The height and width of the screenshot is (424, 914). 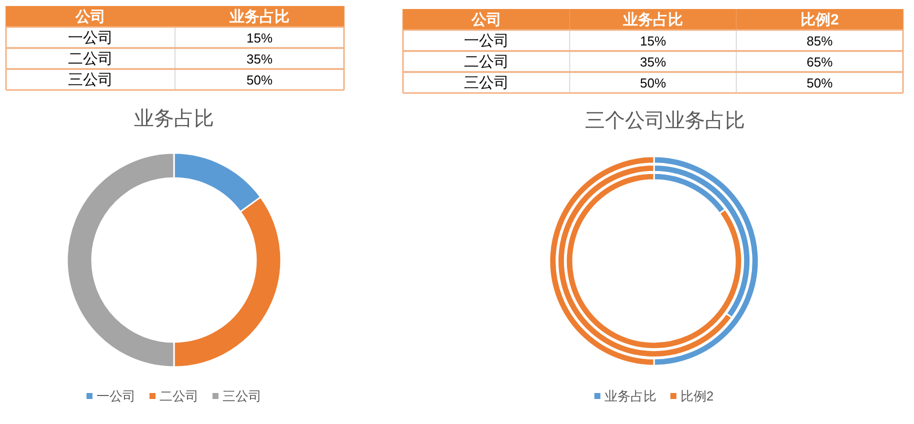 I want to click on legend-label: 一公司, so click(x=116, y=396).